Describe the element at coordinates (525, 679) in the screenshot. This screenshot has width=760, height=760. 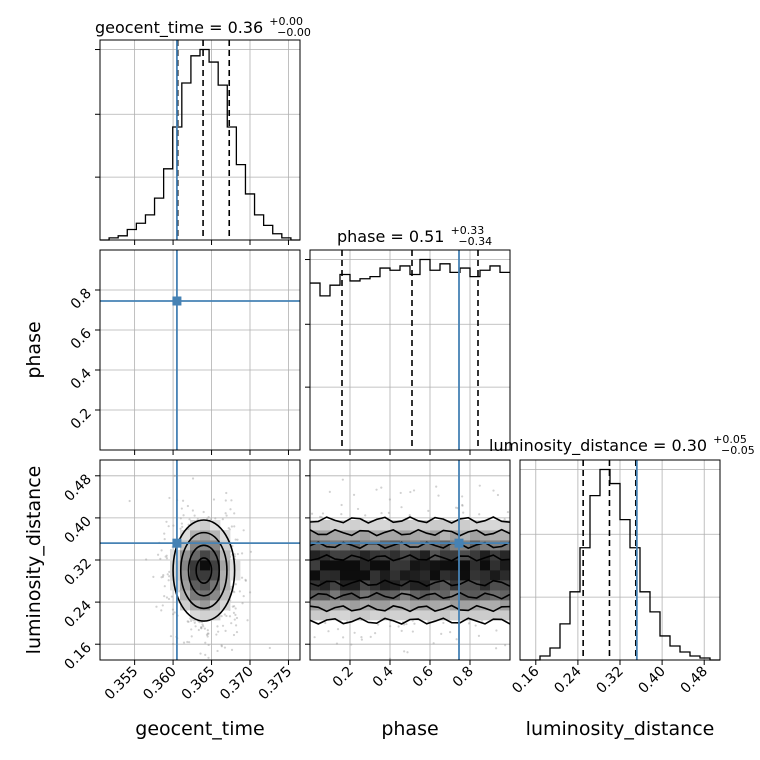
I see `xtick-label-luminosity-distance-0: 0.16` at that location.